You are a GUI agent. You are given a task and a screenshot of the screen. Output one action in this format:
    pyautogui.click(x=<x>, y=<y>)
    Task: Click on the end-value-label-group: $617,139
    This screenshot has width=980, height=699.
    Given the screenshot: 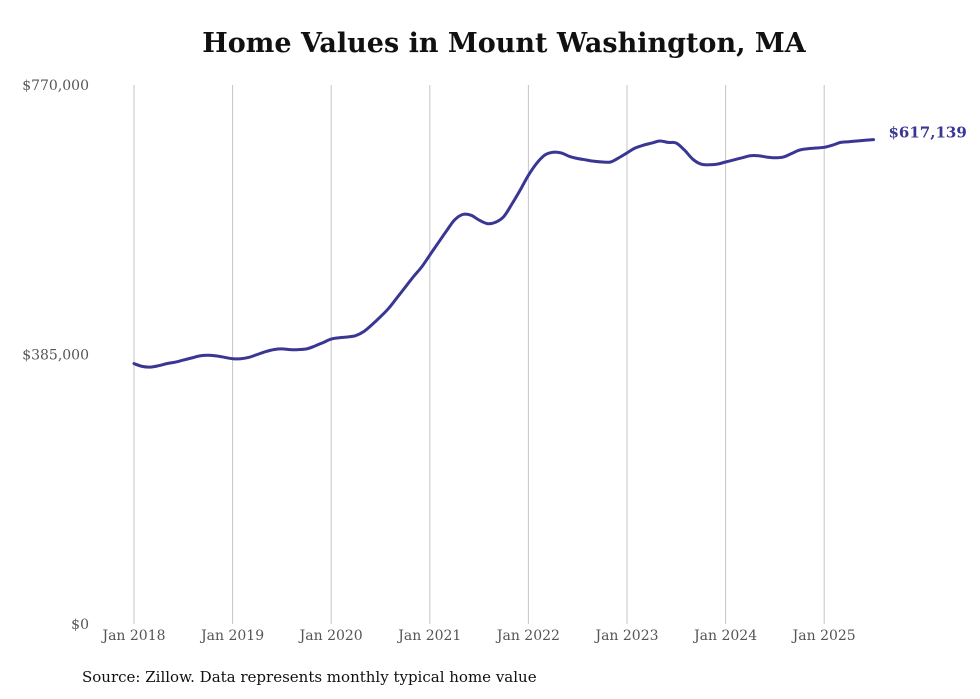 What is the action you would take?
    pyautogui.click(x=928, y=133)
    